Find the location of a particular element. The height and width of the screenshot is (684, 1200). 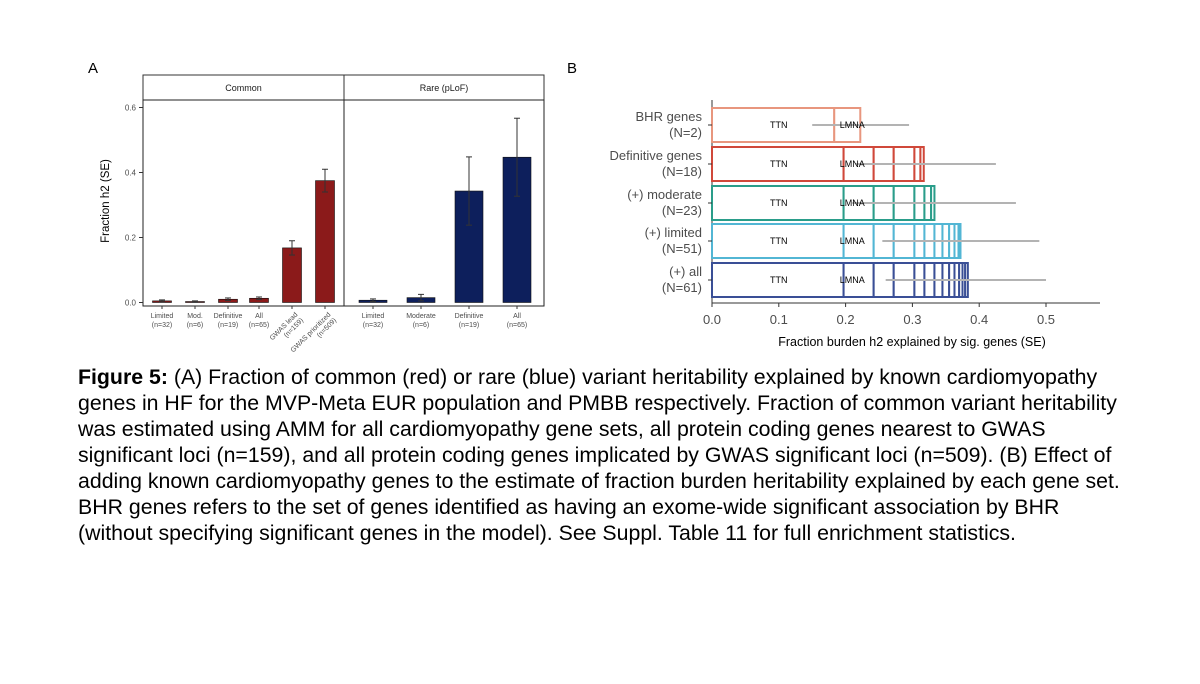

bar-row: TTN LMNA BHR genes(N=2) is located at coordinates (773, 125).